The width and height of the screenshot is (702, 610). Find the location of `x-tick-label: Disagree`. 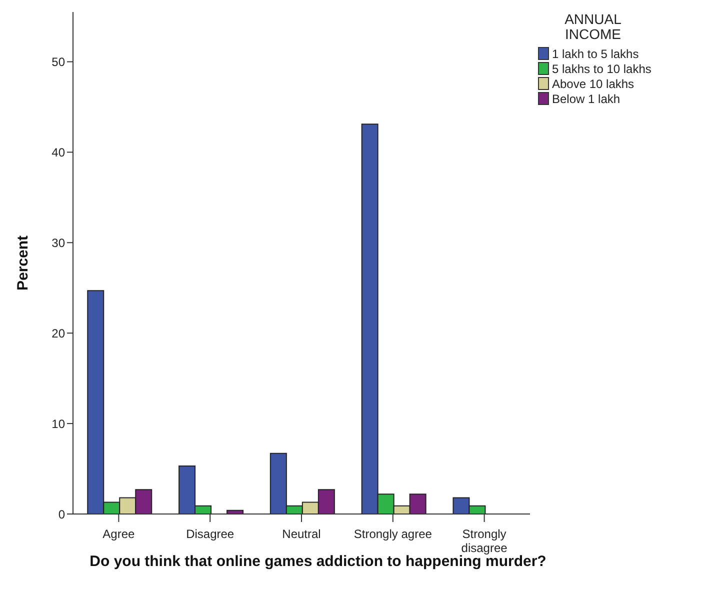

x-tick-label: Disagree is located at coordinates (210, 534).